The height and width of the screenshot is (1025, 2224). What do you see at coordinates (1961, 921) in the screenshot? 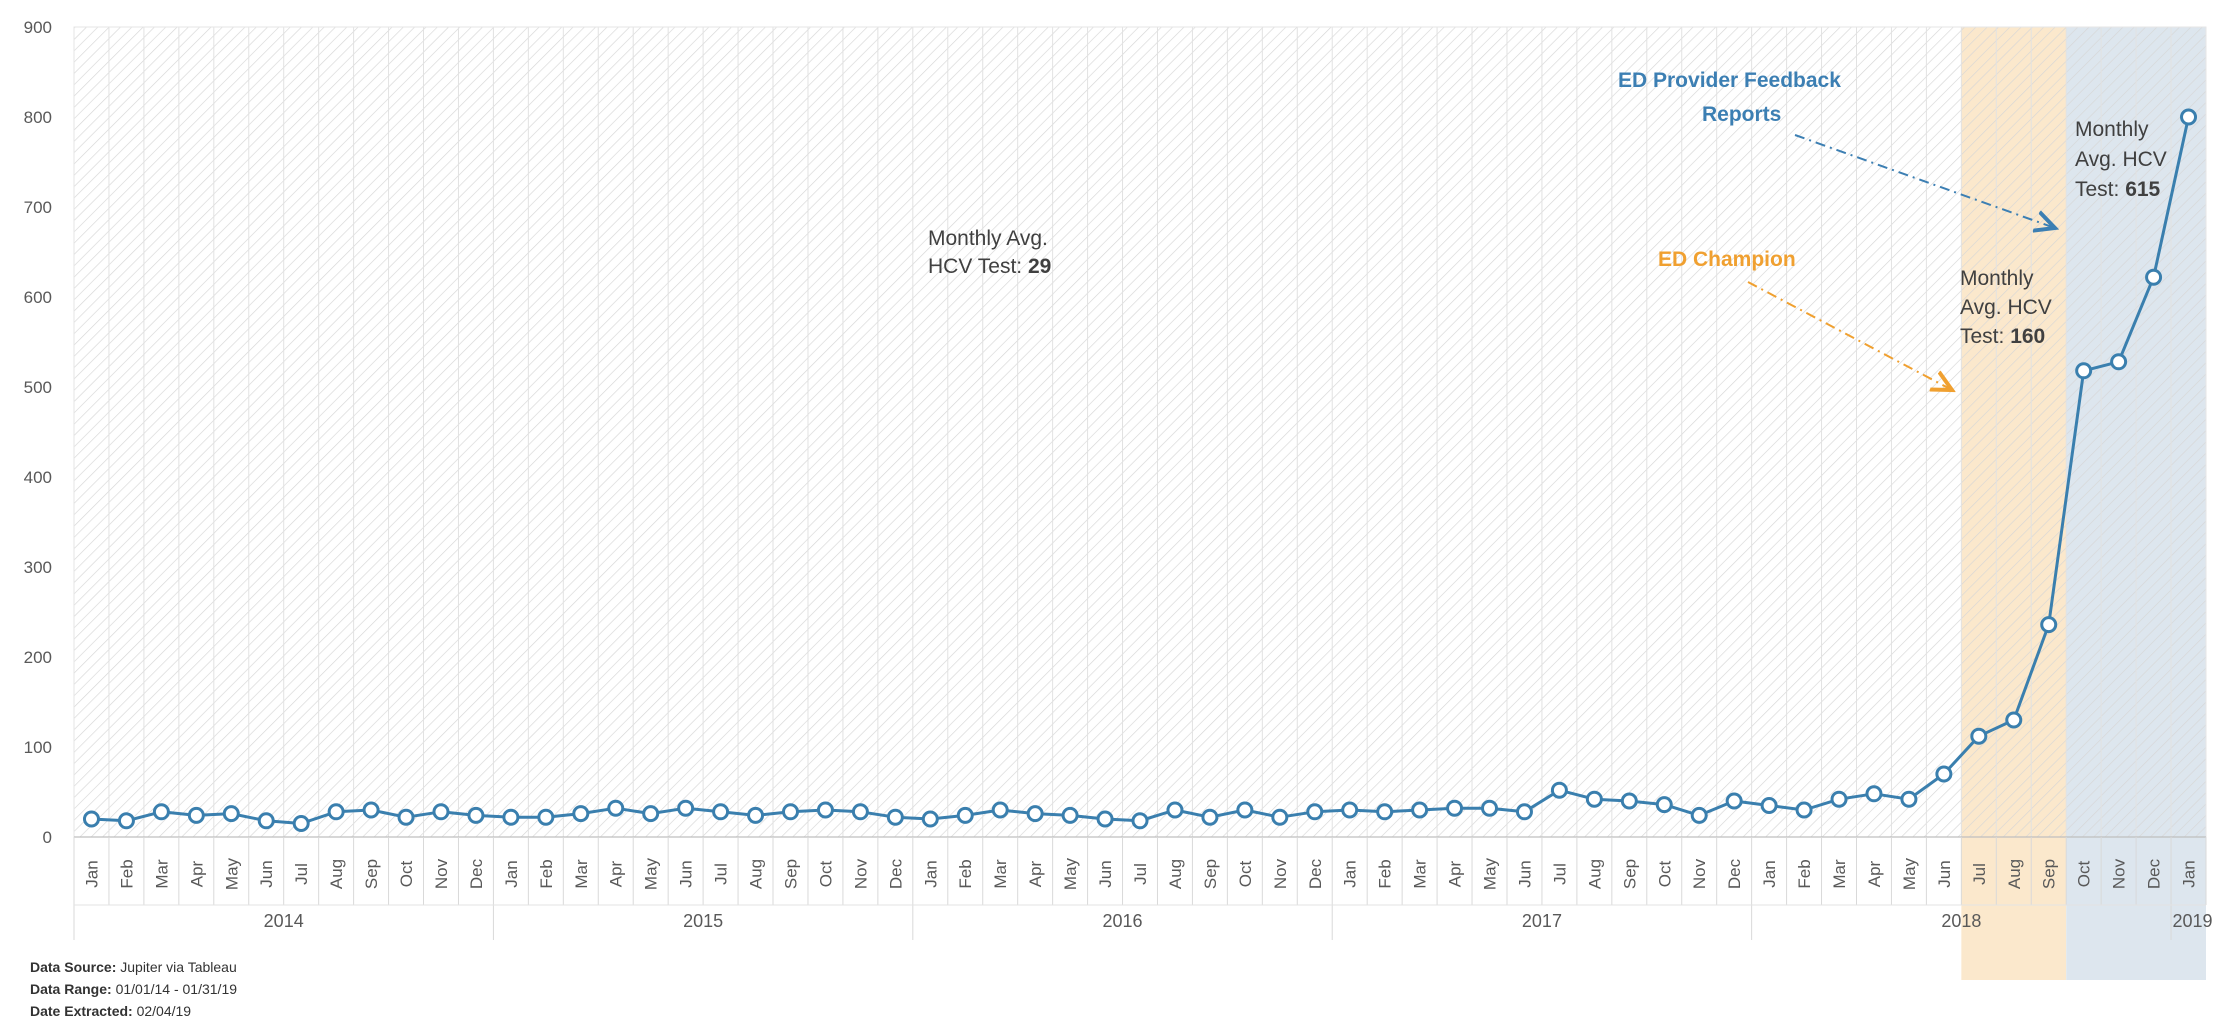
I see `x-tick-label-year: 2018` at bounding box center [1961, 921].